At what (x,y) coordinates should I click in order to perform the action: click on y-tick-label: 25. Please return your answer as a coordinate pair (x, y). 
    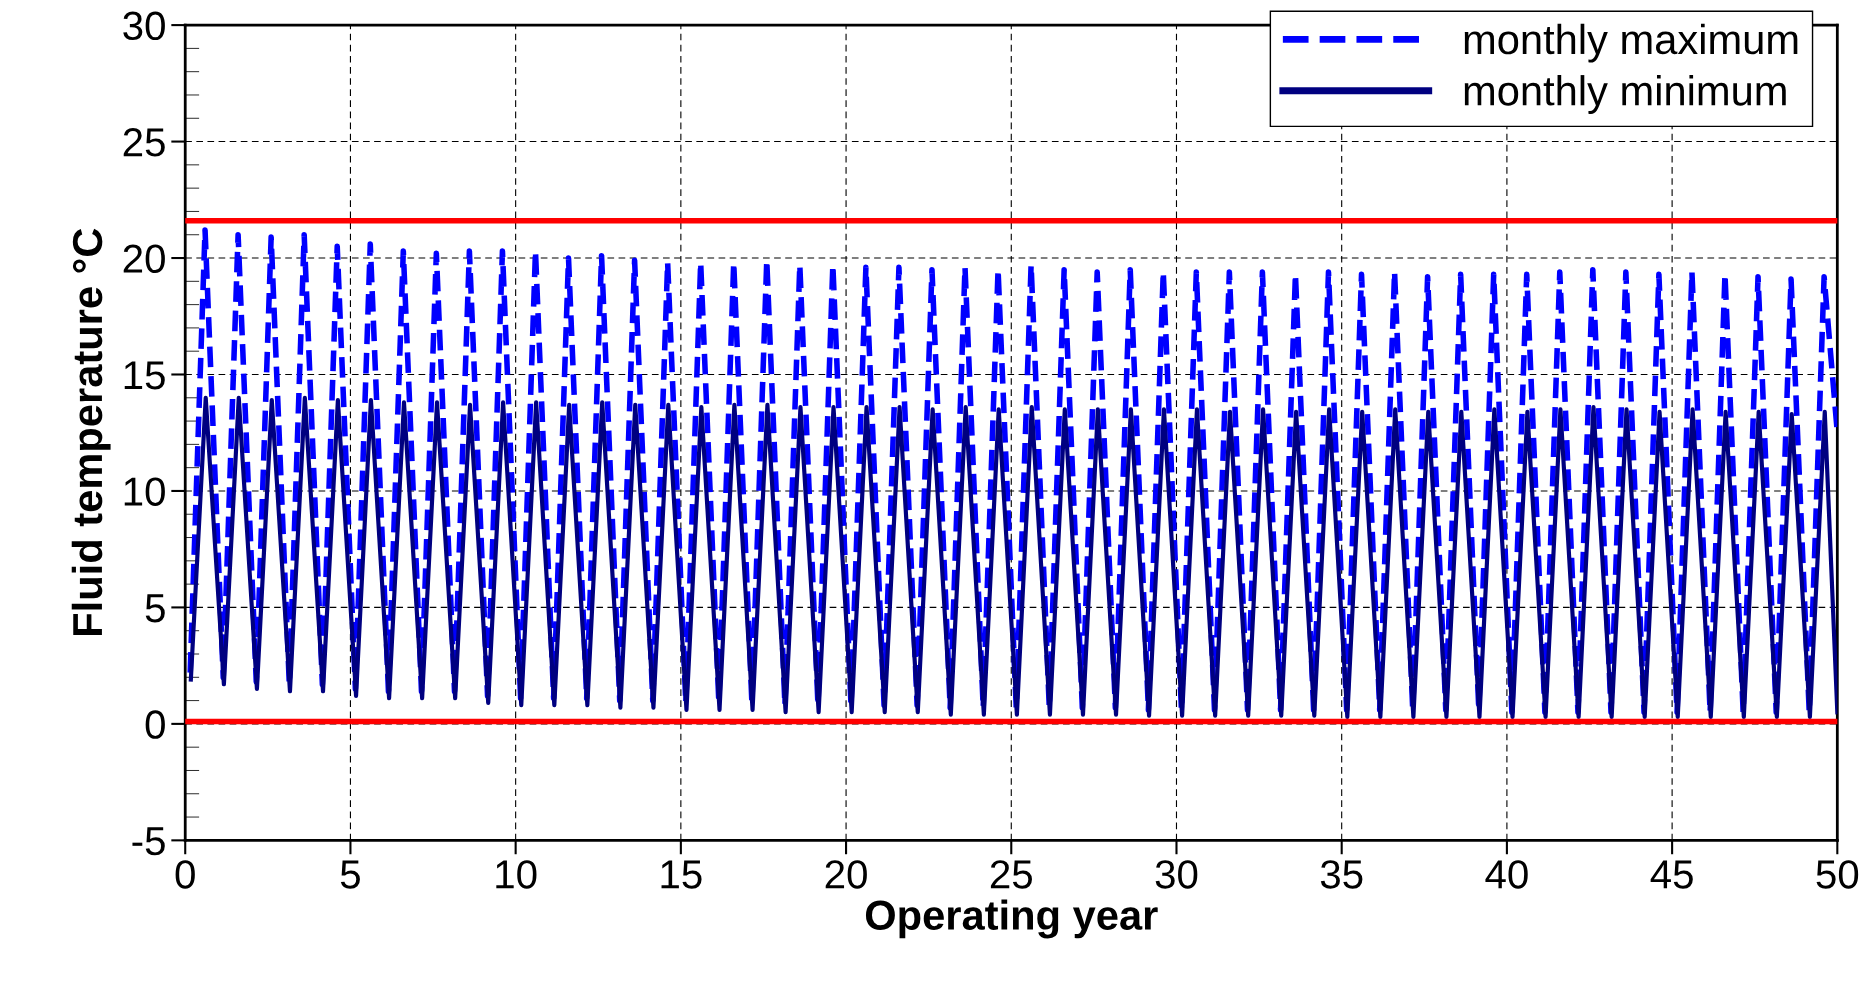
    Looking at the image, I should click on (144, 142).